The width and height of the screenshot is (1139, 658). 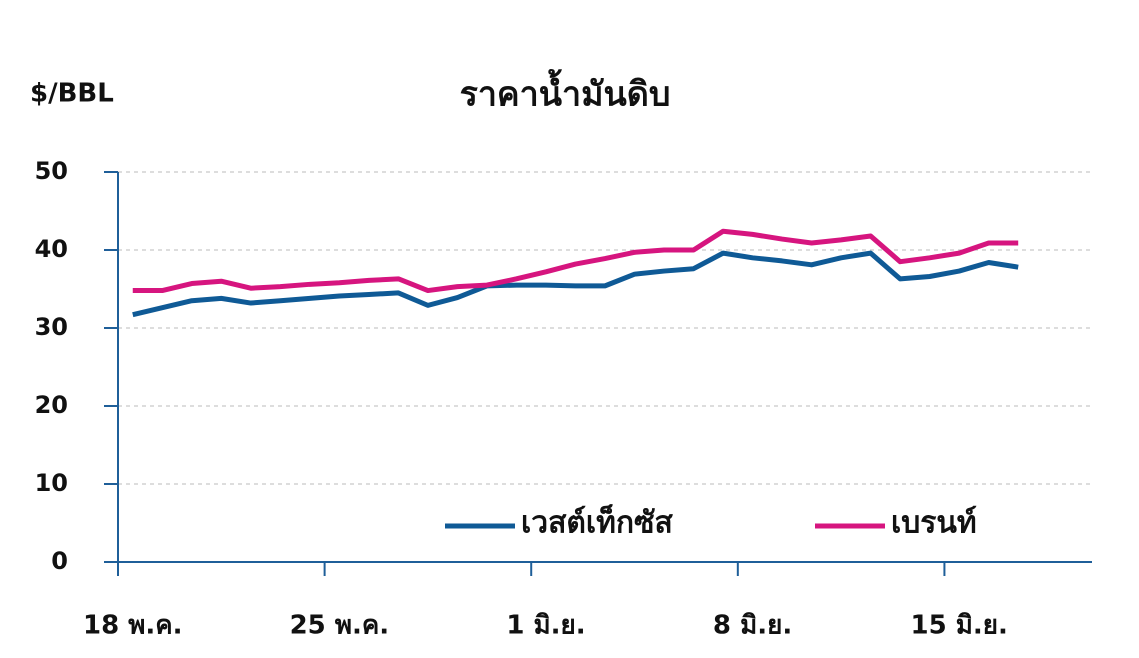 I want to click on y-tick-label: 30, so click(x=51, y=327).